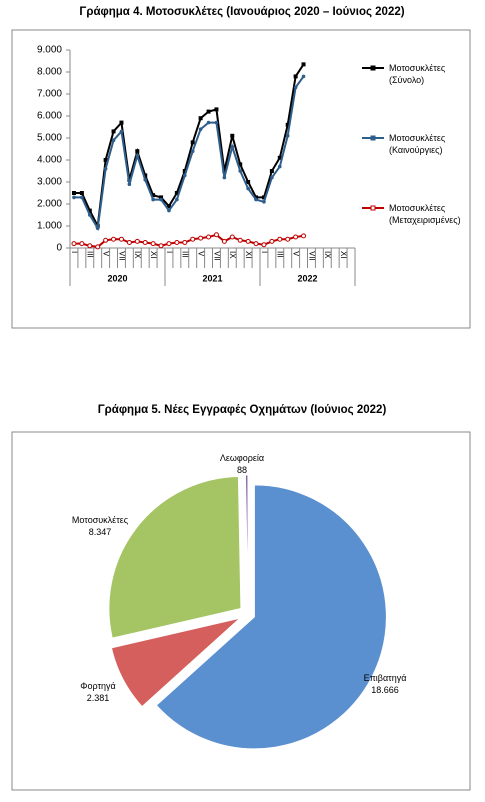 This screenshot has width=485, height=802. What do you see at coordinates (246, 541) in the screenshot?
I see `pie-slice` at bounding box center [246, 541].